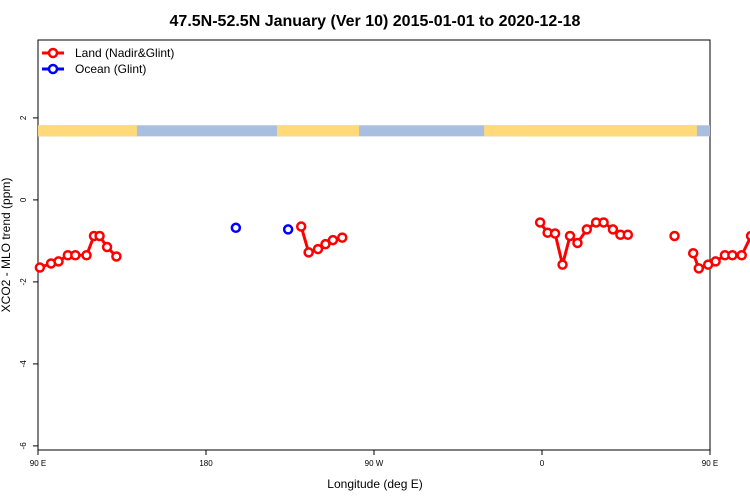 Image resolution: width=750 pixels, height=500 pixels. I want to click on legend-marker-land, so click(53, 53).